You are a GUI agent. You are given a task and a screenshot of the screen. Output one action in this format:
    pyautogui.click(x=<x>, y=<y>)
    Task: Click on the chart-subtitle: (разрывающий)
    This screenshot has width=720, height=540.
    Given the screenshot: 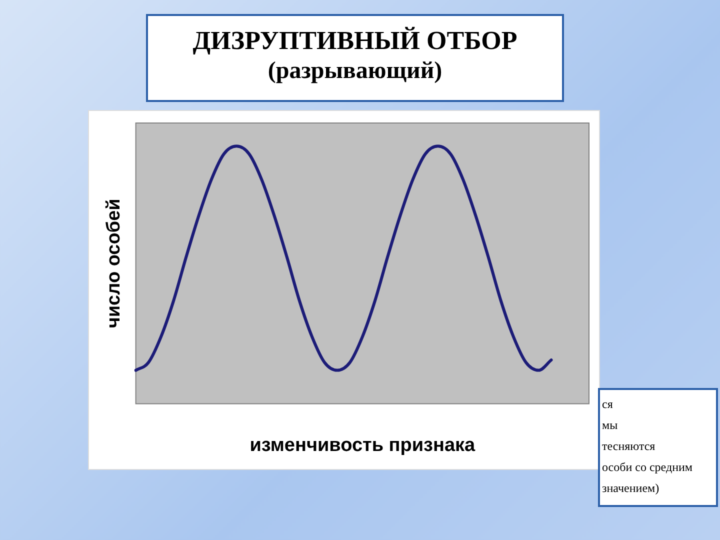 What is the action you would take?
    pyautogui.click(x=355, y=71)
    